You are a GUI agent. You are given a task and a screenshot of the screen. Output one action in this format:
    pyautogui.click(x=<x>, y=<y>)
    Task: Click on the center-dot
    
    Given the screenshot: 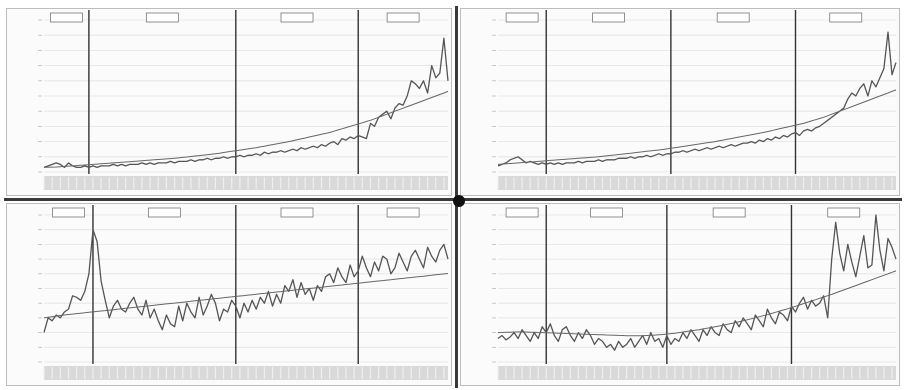 What is the action you would take?
    pyautogui.click(x=459, y=201)
    